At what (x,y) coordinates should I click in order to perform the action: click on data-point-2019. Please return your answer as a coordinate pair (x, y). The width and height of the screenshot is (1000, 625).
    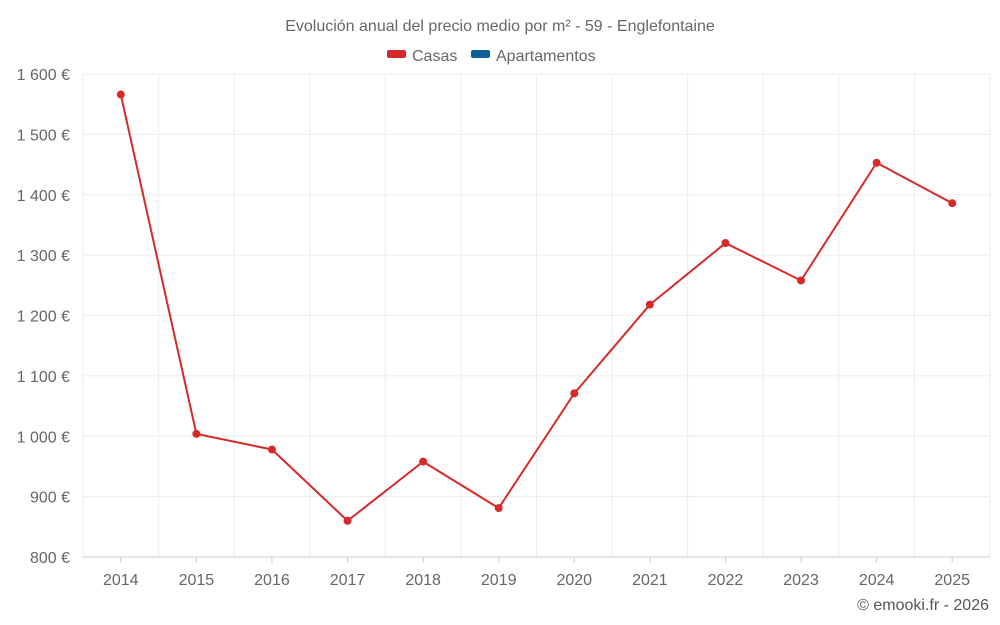
    Looking at the image, I should click on (498, 508).